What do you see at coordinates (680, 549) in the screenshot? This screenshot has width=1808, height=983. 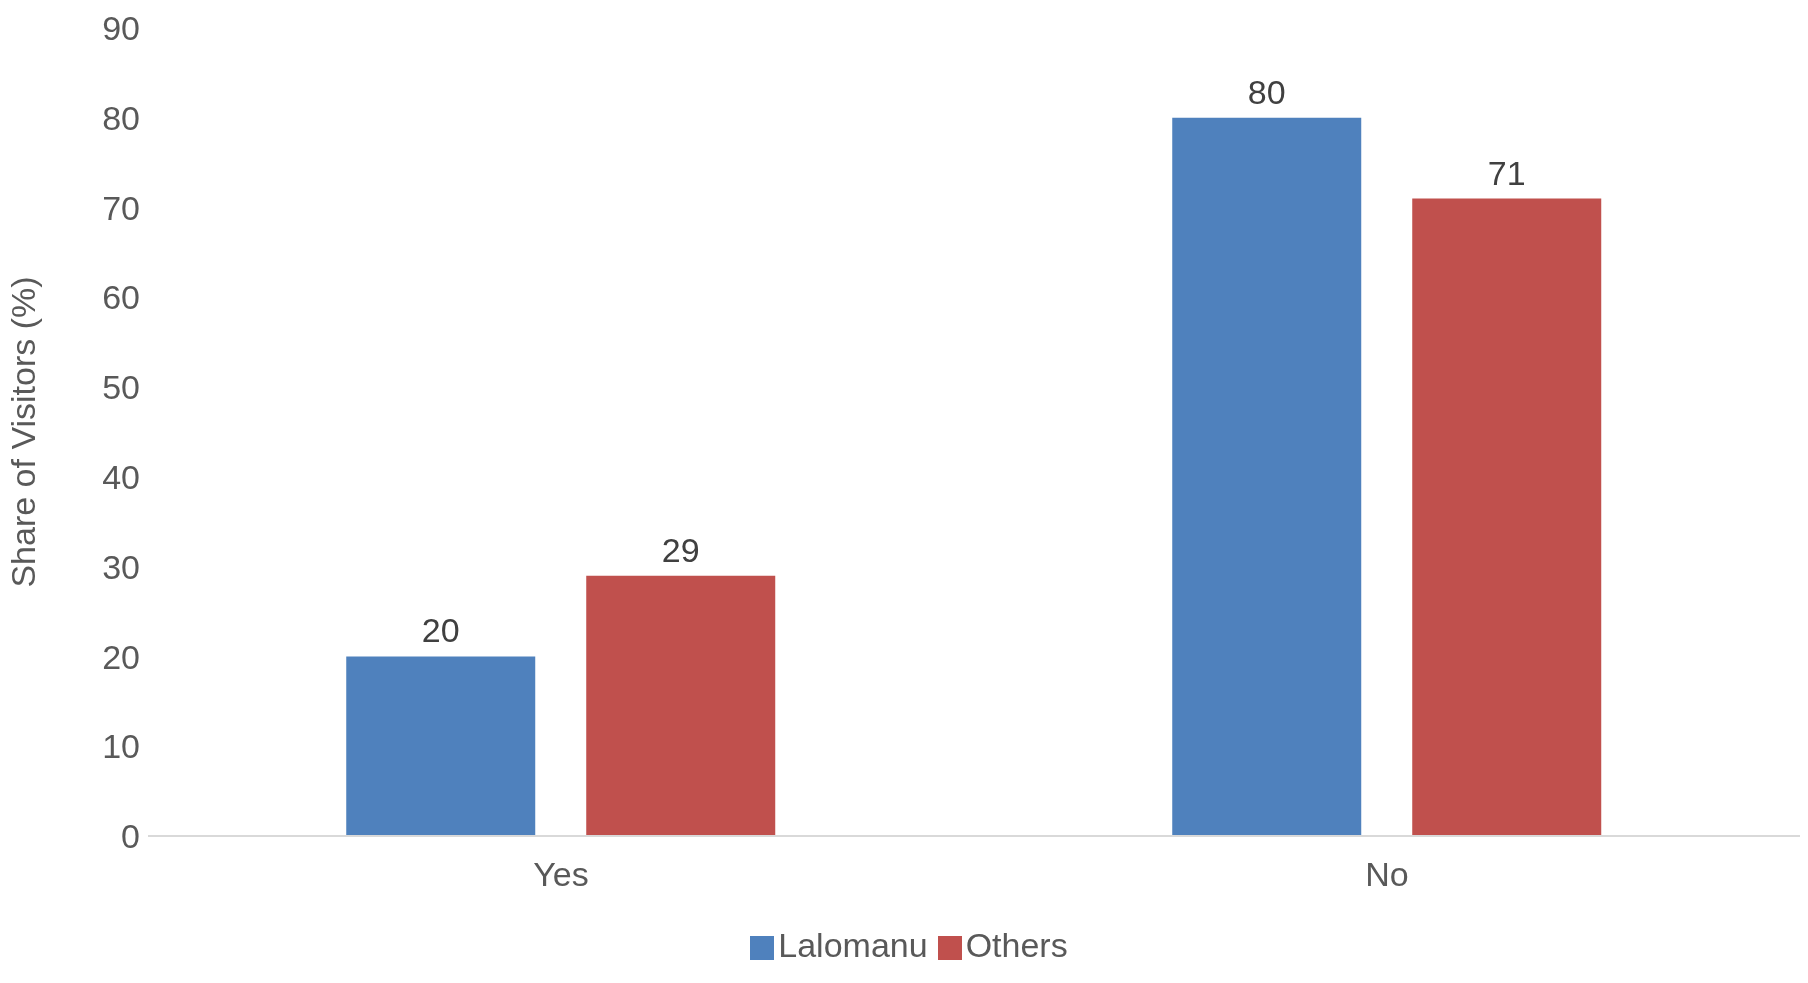 I see `data-label: 29` at bounding box center [680, 549].